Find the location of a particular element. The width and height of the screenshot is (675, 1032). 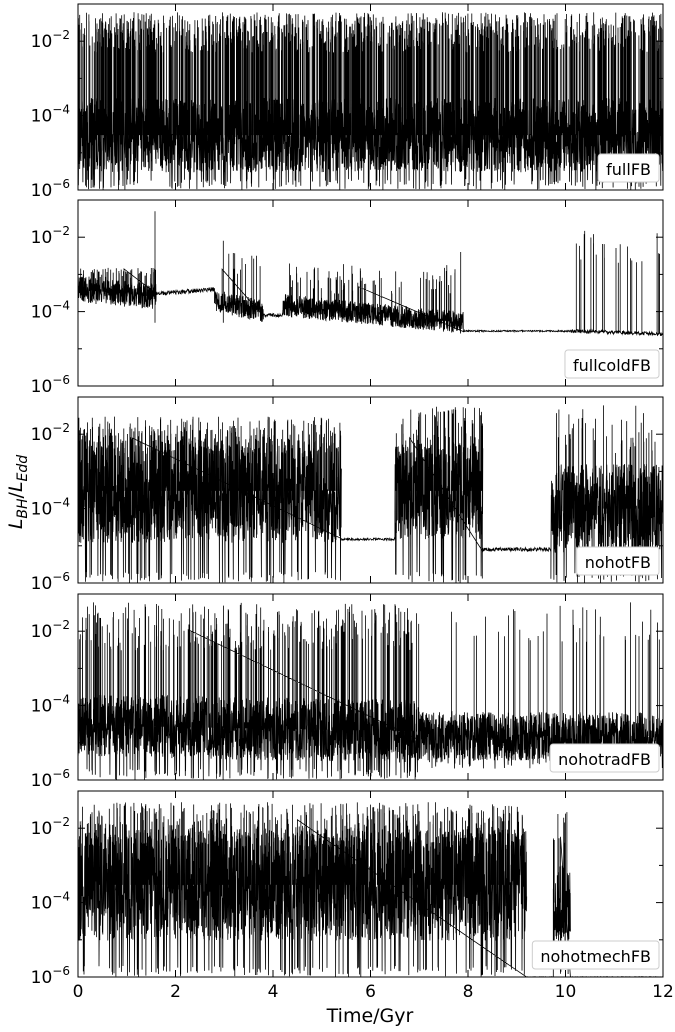

x-tick-label: 6 is located at coordinates (370, 992).